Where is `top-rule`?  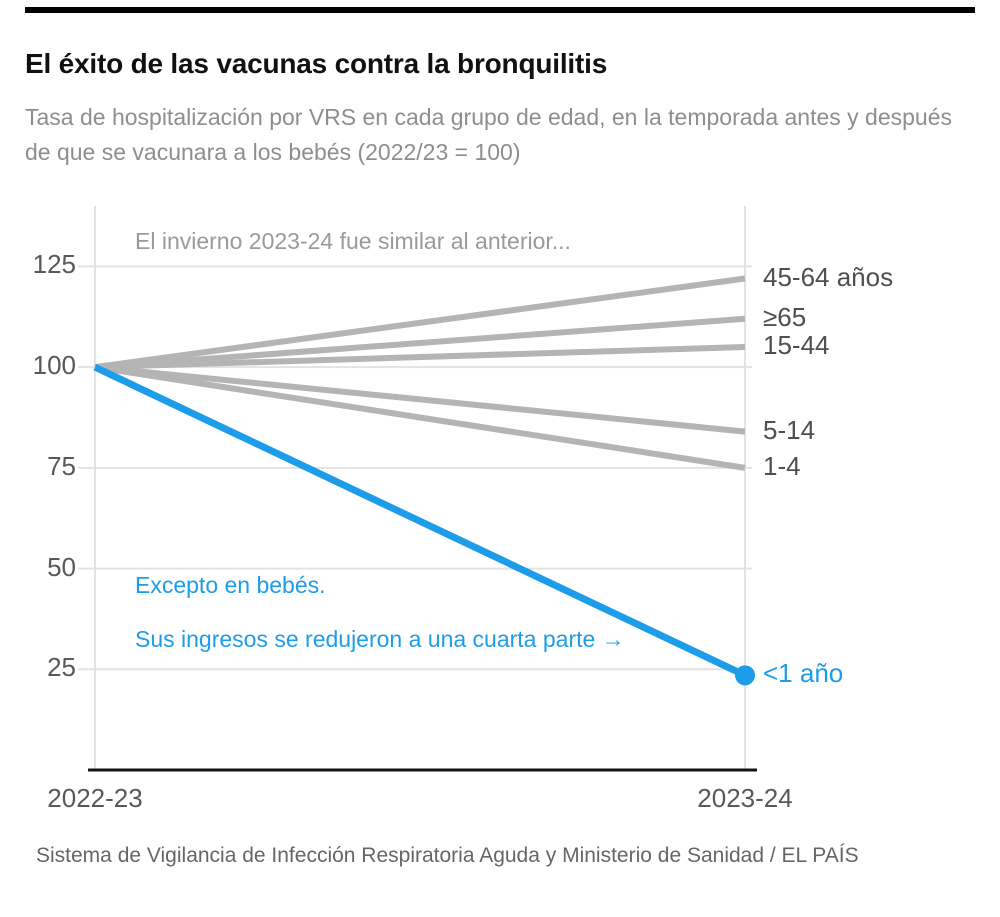
top-rule is located at coordinates (500, 10).